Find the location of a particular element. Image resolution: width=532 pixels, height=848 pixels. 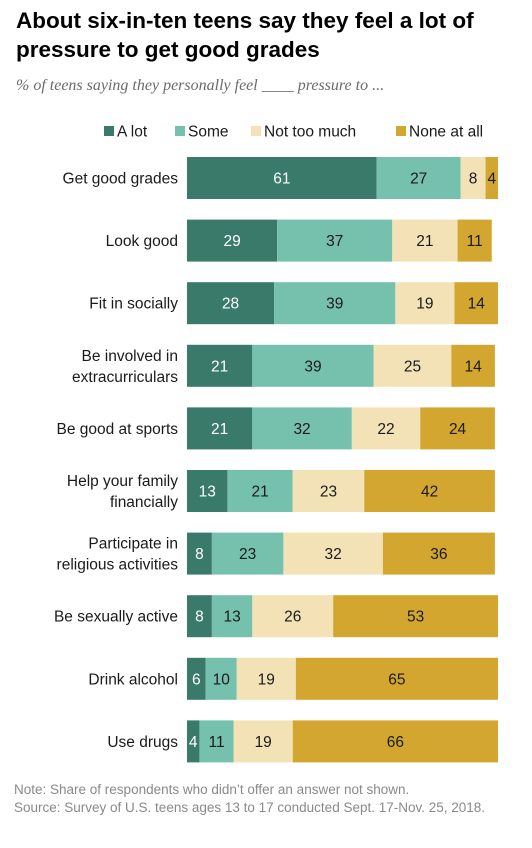

value-label-9-3: 66 is located at coordinates (395, 742).